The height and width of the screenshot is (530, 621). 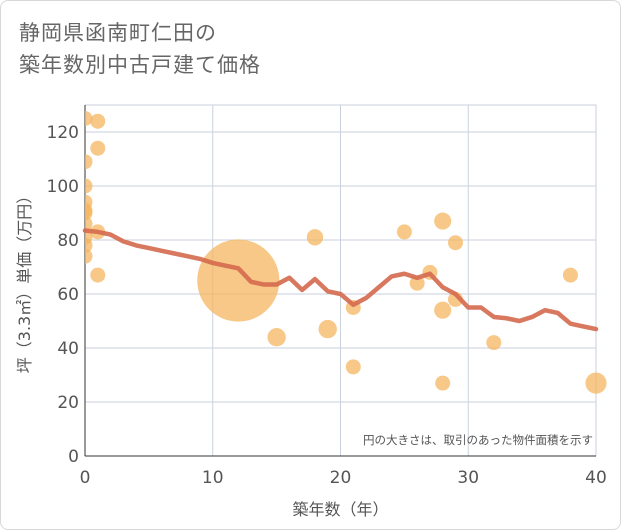 I want to click on y-tick-label: 80, so click(x=68, y=241).